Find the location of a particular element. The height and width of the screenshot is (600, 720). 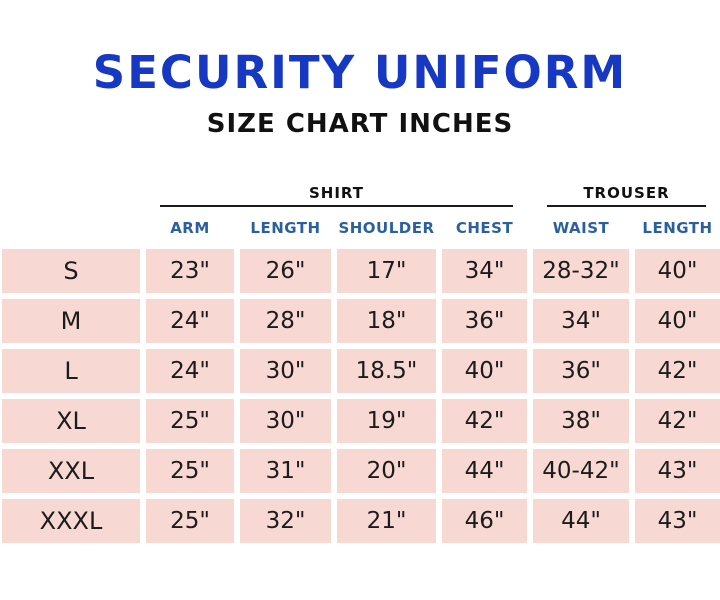

size-row-label: S is located at coordinates (71, 271).